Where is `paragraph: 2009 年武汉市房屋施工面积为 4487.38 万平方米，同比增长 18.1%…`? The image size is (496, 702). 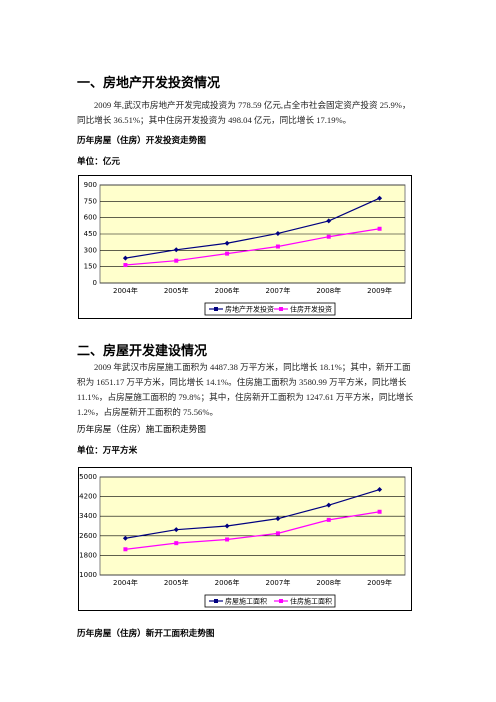 paragraph: 2009 年武汉市房屋施工面积为 4487.38 万平方米，同比增长 18.1%… is located at coordinates (245, 389).